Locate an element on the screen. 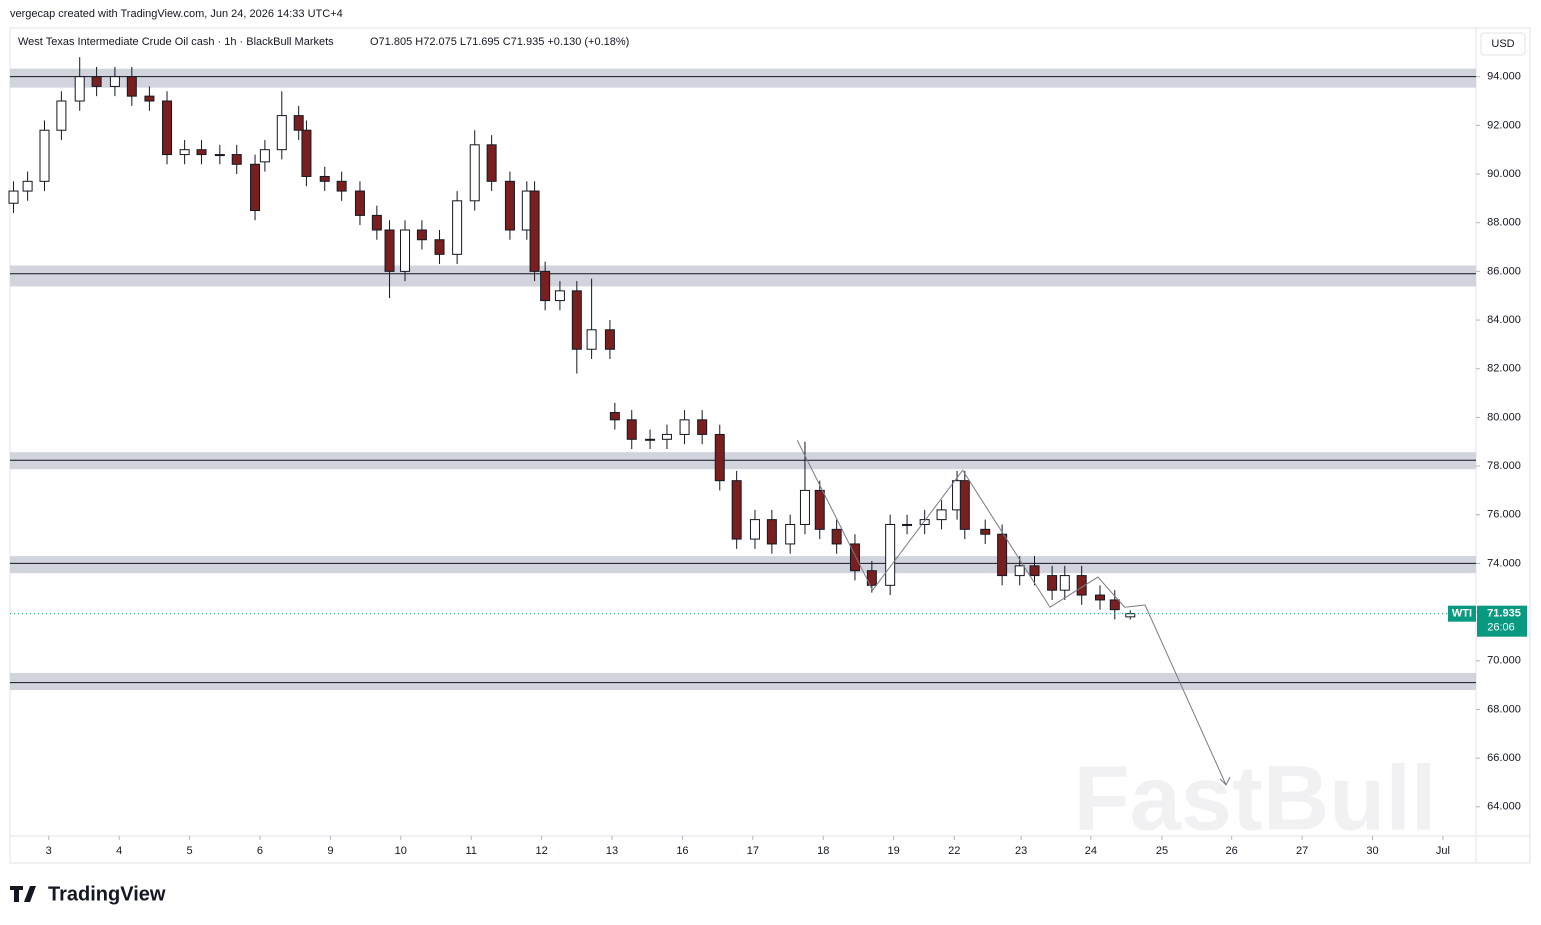 Image resolution: width=1541 pixels, height=925 pixels. y-tick-label: 82.000 is located at coordinates (1504, 369).